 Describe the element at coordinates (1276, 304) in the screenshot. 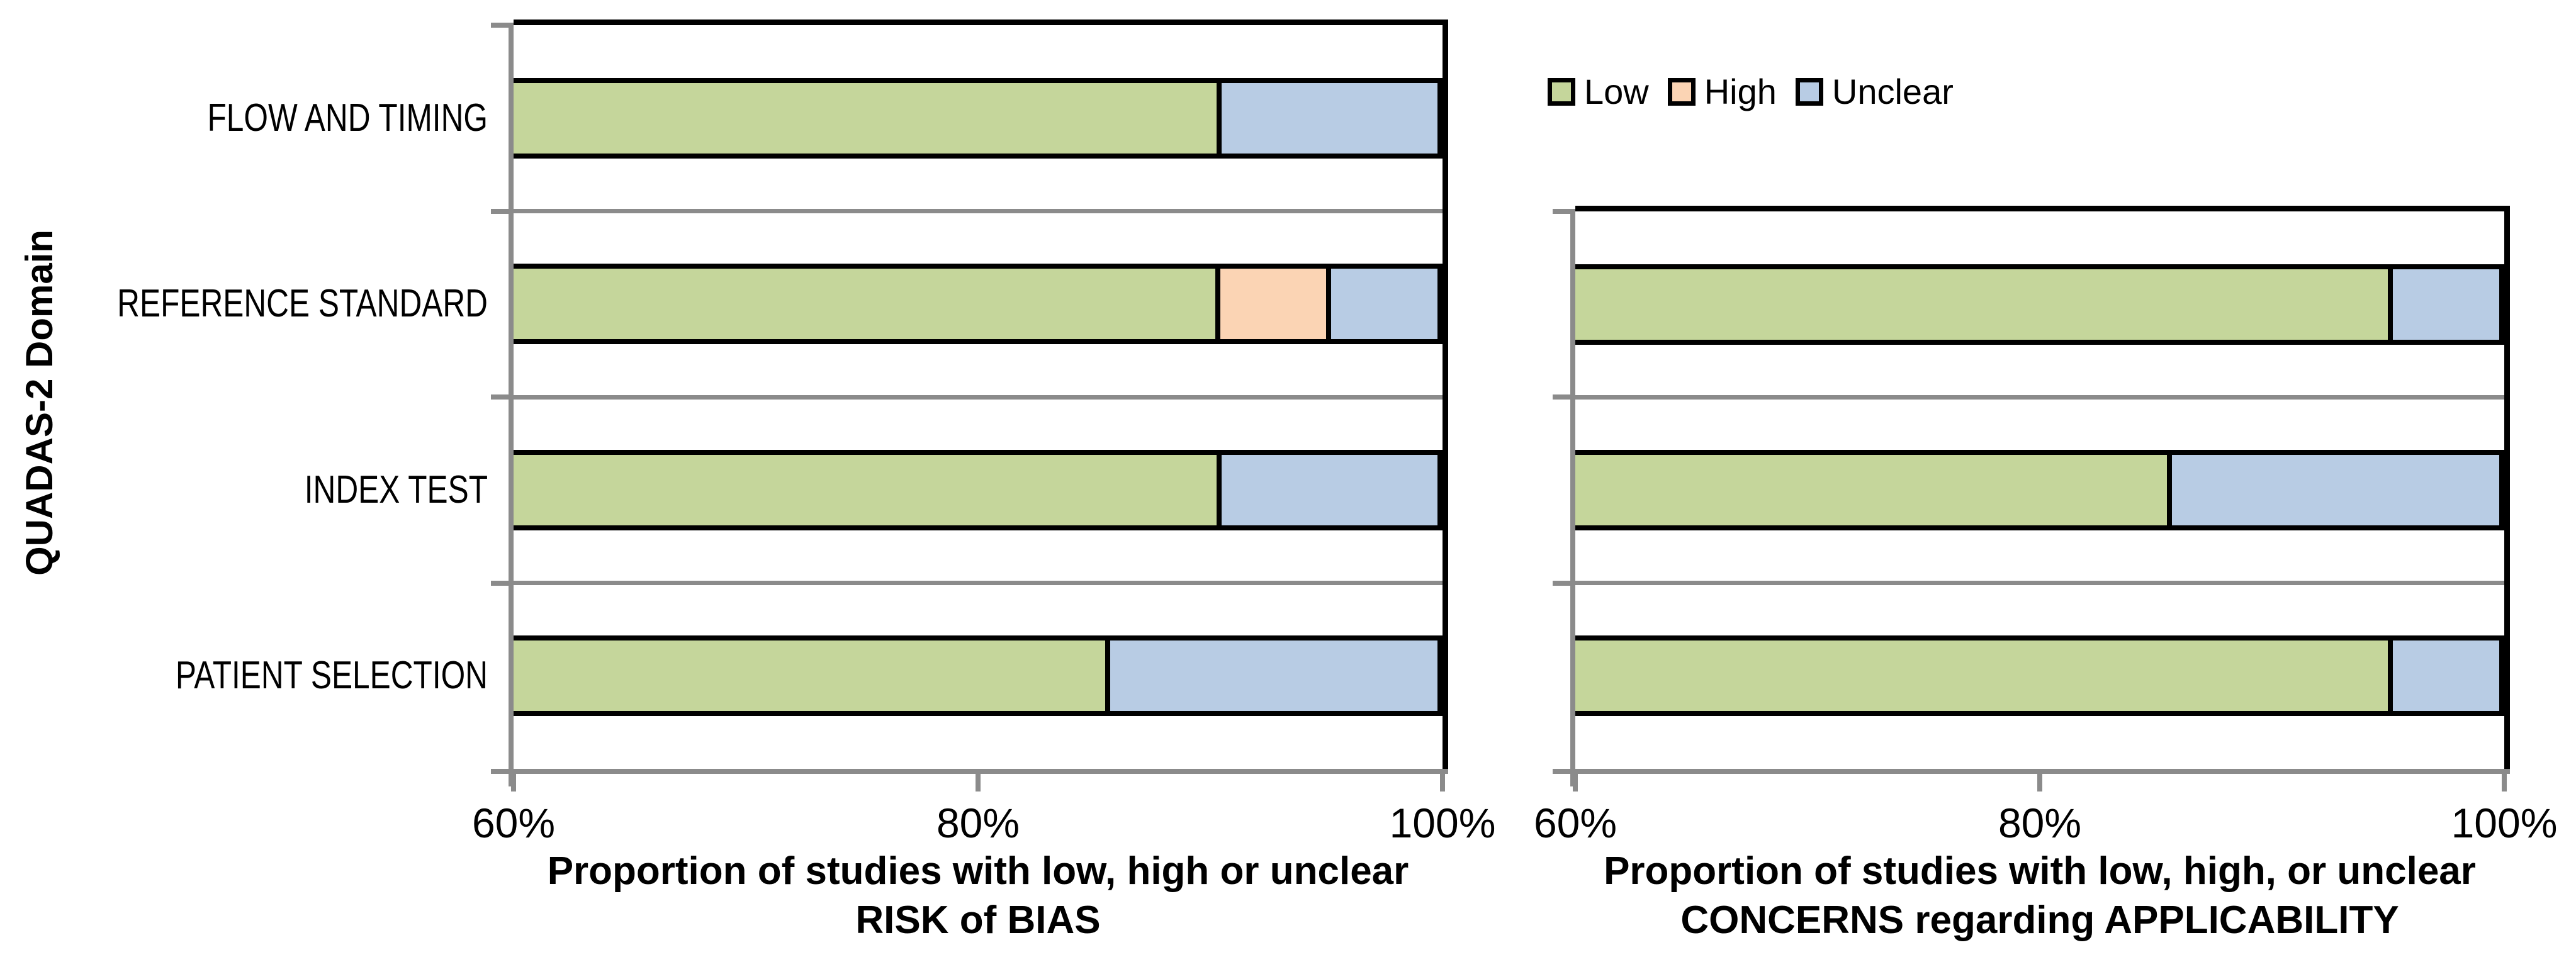

I see `bar-segment-high` at that location.